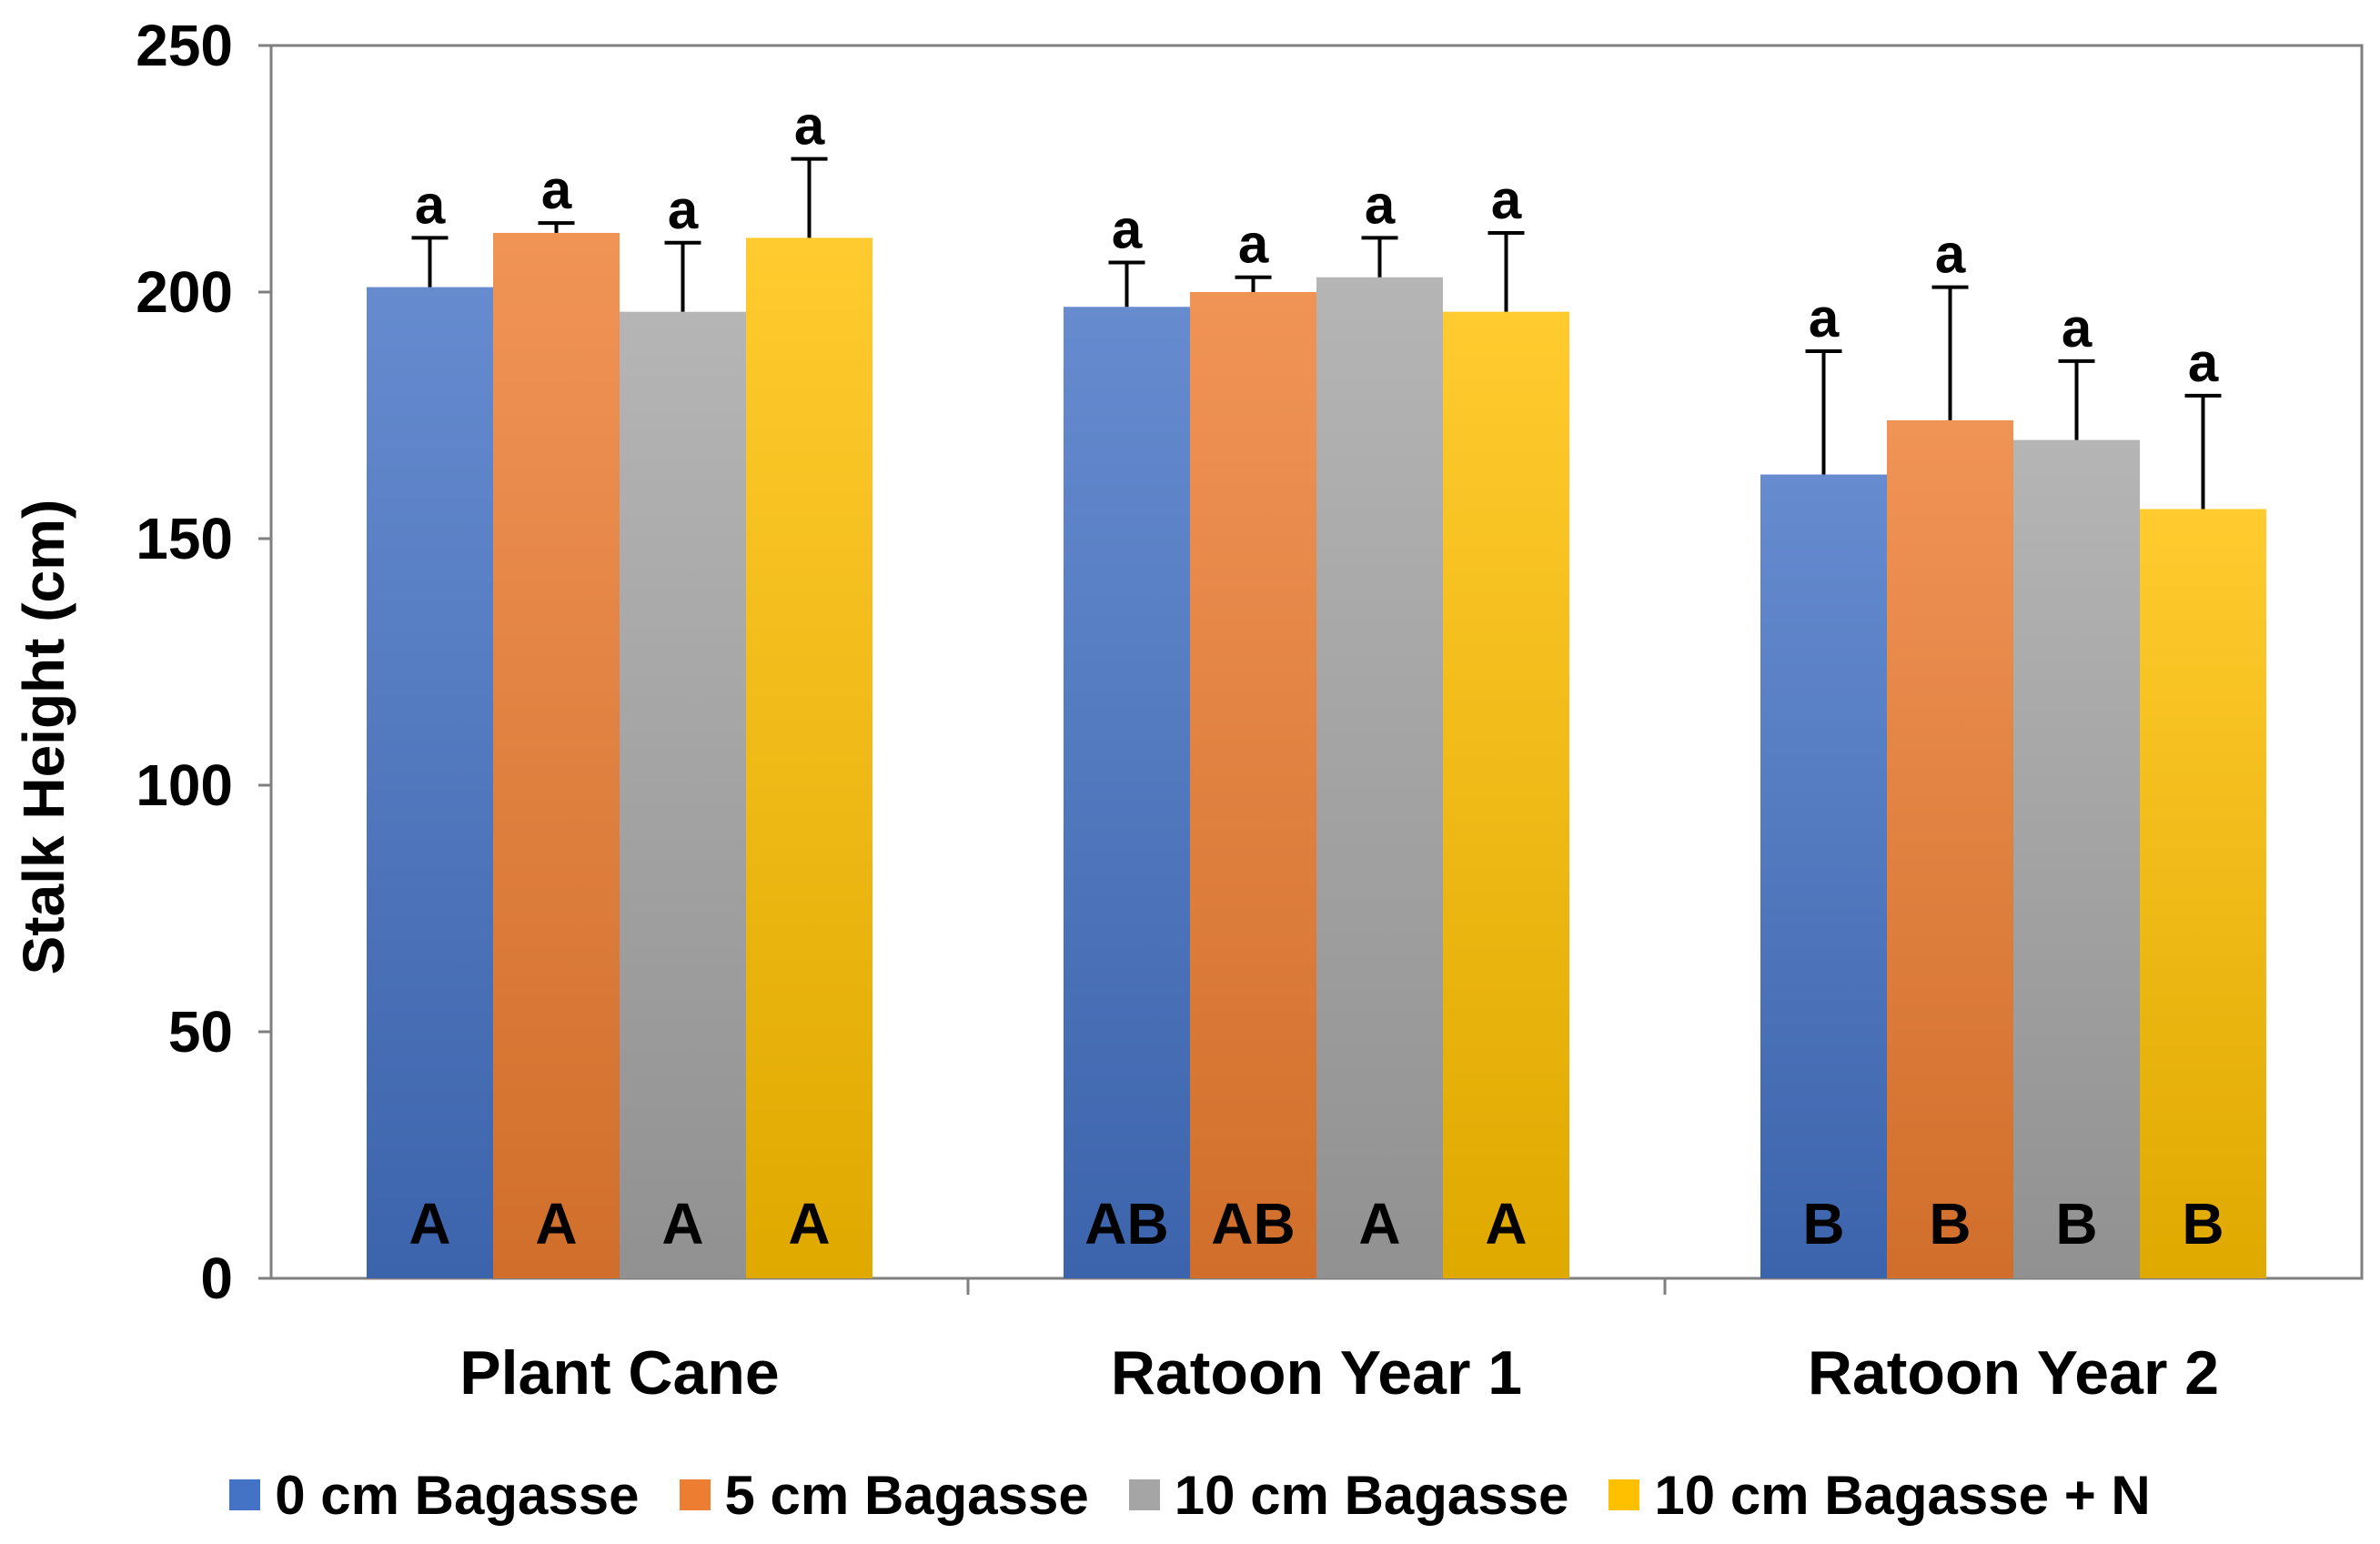 This screenshot has height=1544, width=2380. I want to click on legend-item: 10 cm Bagasse + N, so click(1880, 1495).